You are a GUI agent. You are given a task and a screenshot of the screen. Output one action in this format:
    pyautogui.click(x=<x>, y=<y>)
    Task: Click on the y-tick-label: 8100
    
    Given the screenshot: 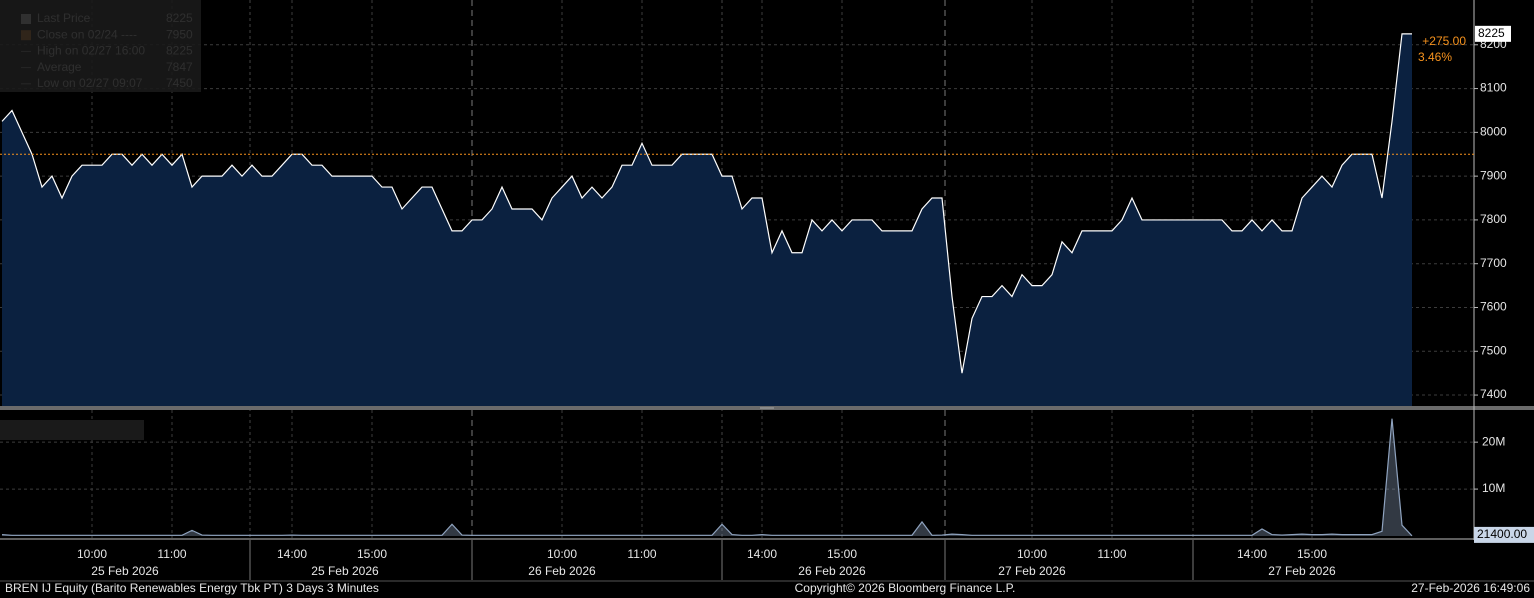 What is the action you would take?
    pyautogui.click(x=1493, y=88)
    